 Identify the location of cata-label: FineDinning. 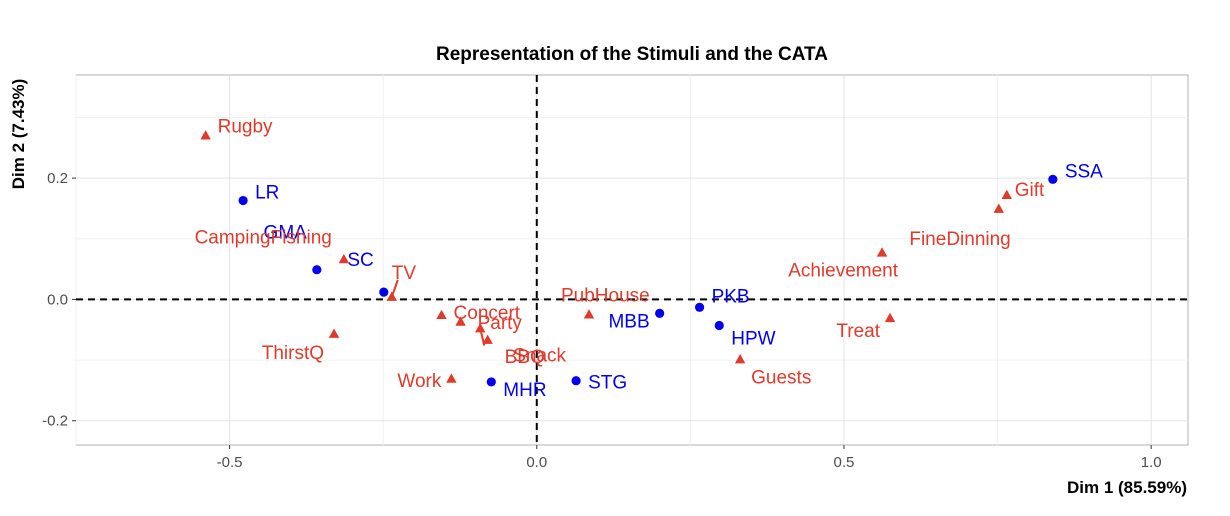
(959, 239).